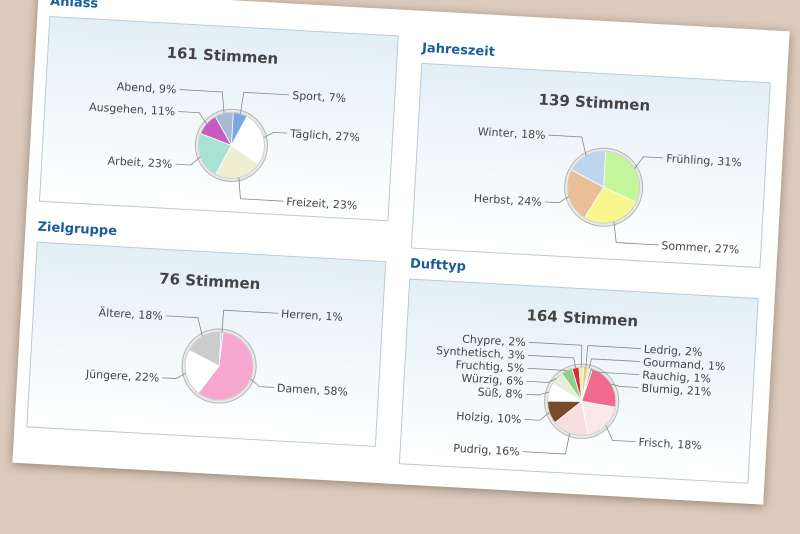 This screenshot has width=800, height=534. What do you see at coordinates (132, 110) in the screenshot?
I see `slice-label-ausgehen: Ausgehen, 11%` at bounding box center [132, 110].